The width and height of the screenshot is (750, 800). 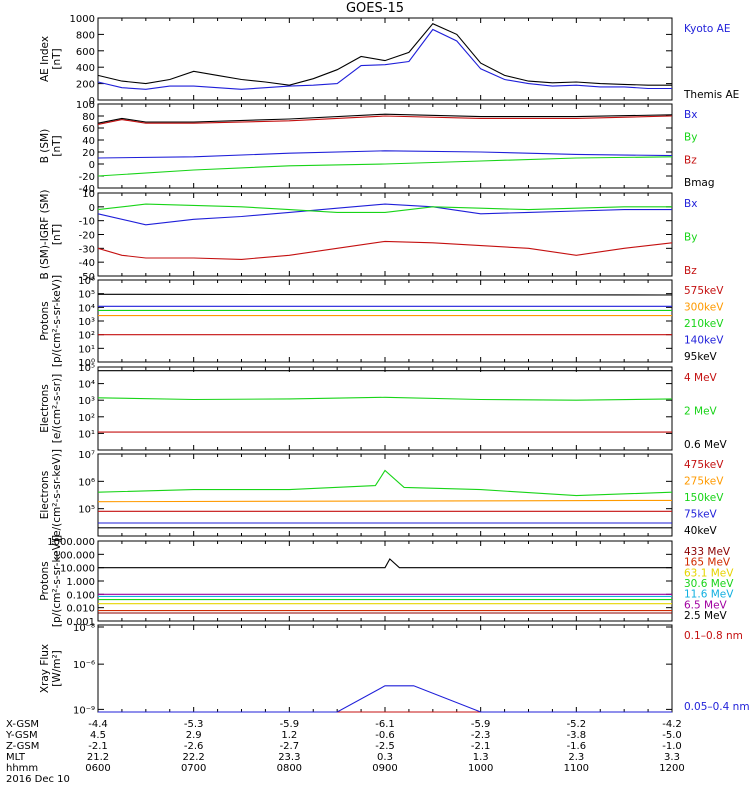 I want to click on legend-entry: Kyoto AE, so click(x=707, y=29).